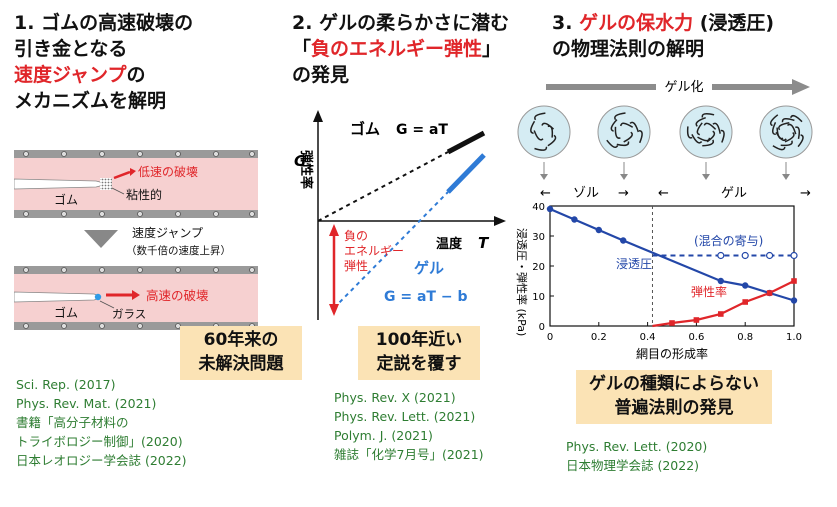  I want to click on legend-osmotic: 浸透圧, so click(634, 264).